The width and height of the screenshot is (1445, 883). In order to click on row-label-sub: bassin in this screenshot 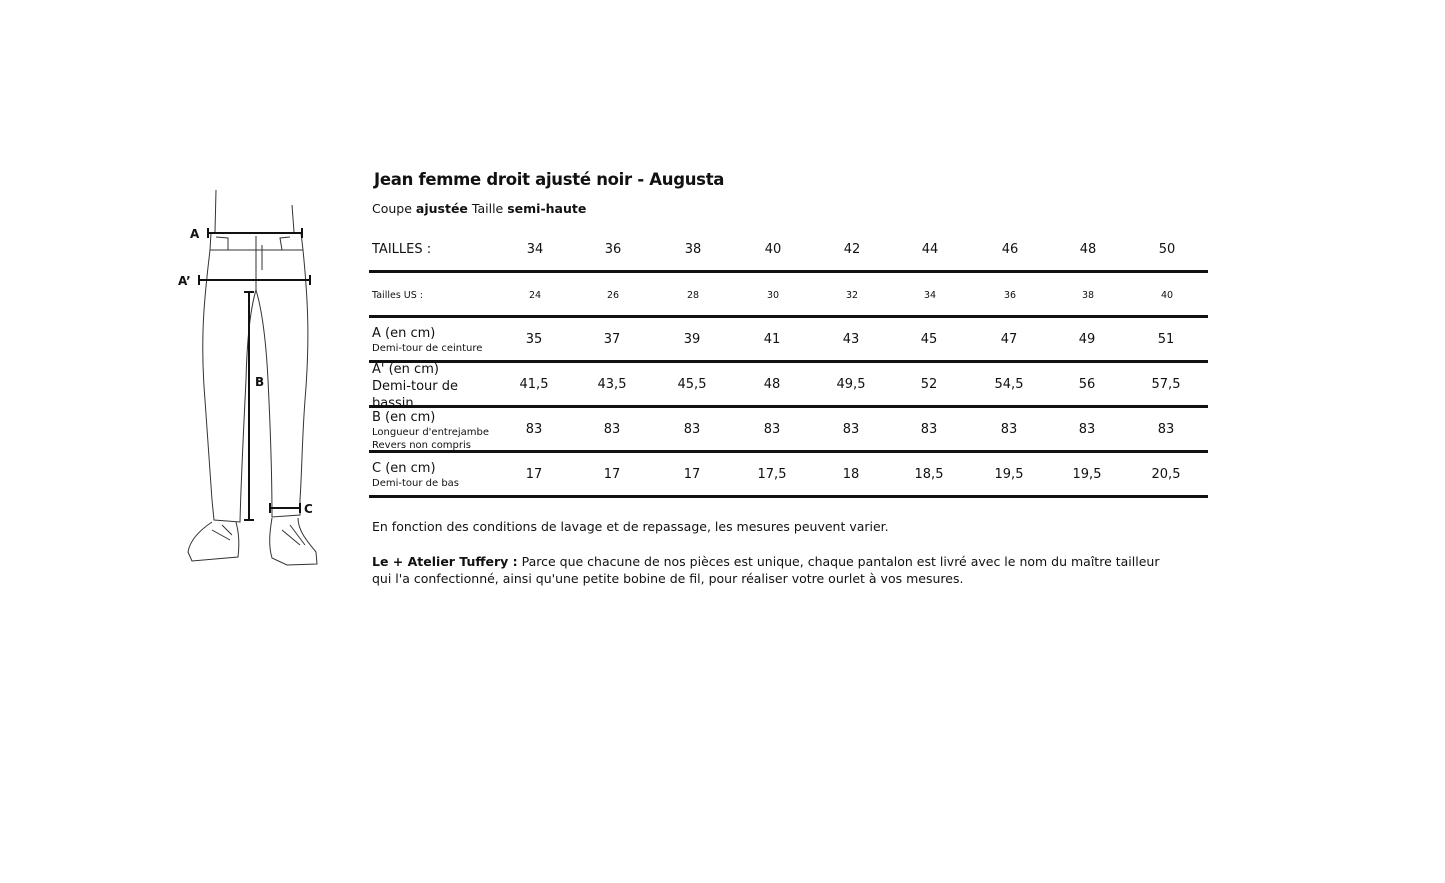, I will do `click(393, 403)`.